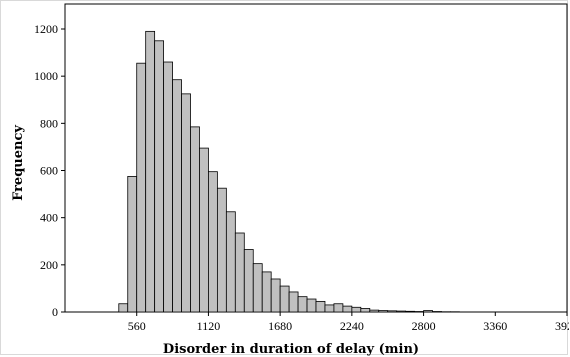 The image size is (570, 357). I want to click on y-axis: 0 200 400 600 800 1000 1200, so click(49, 170).